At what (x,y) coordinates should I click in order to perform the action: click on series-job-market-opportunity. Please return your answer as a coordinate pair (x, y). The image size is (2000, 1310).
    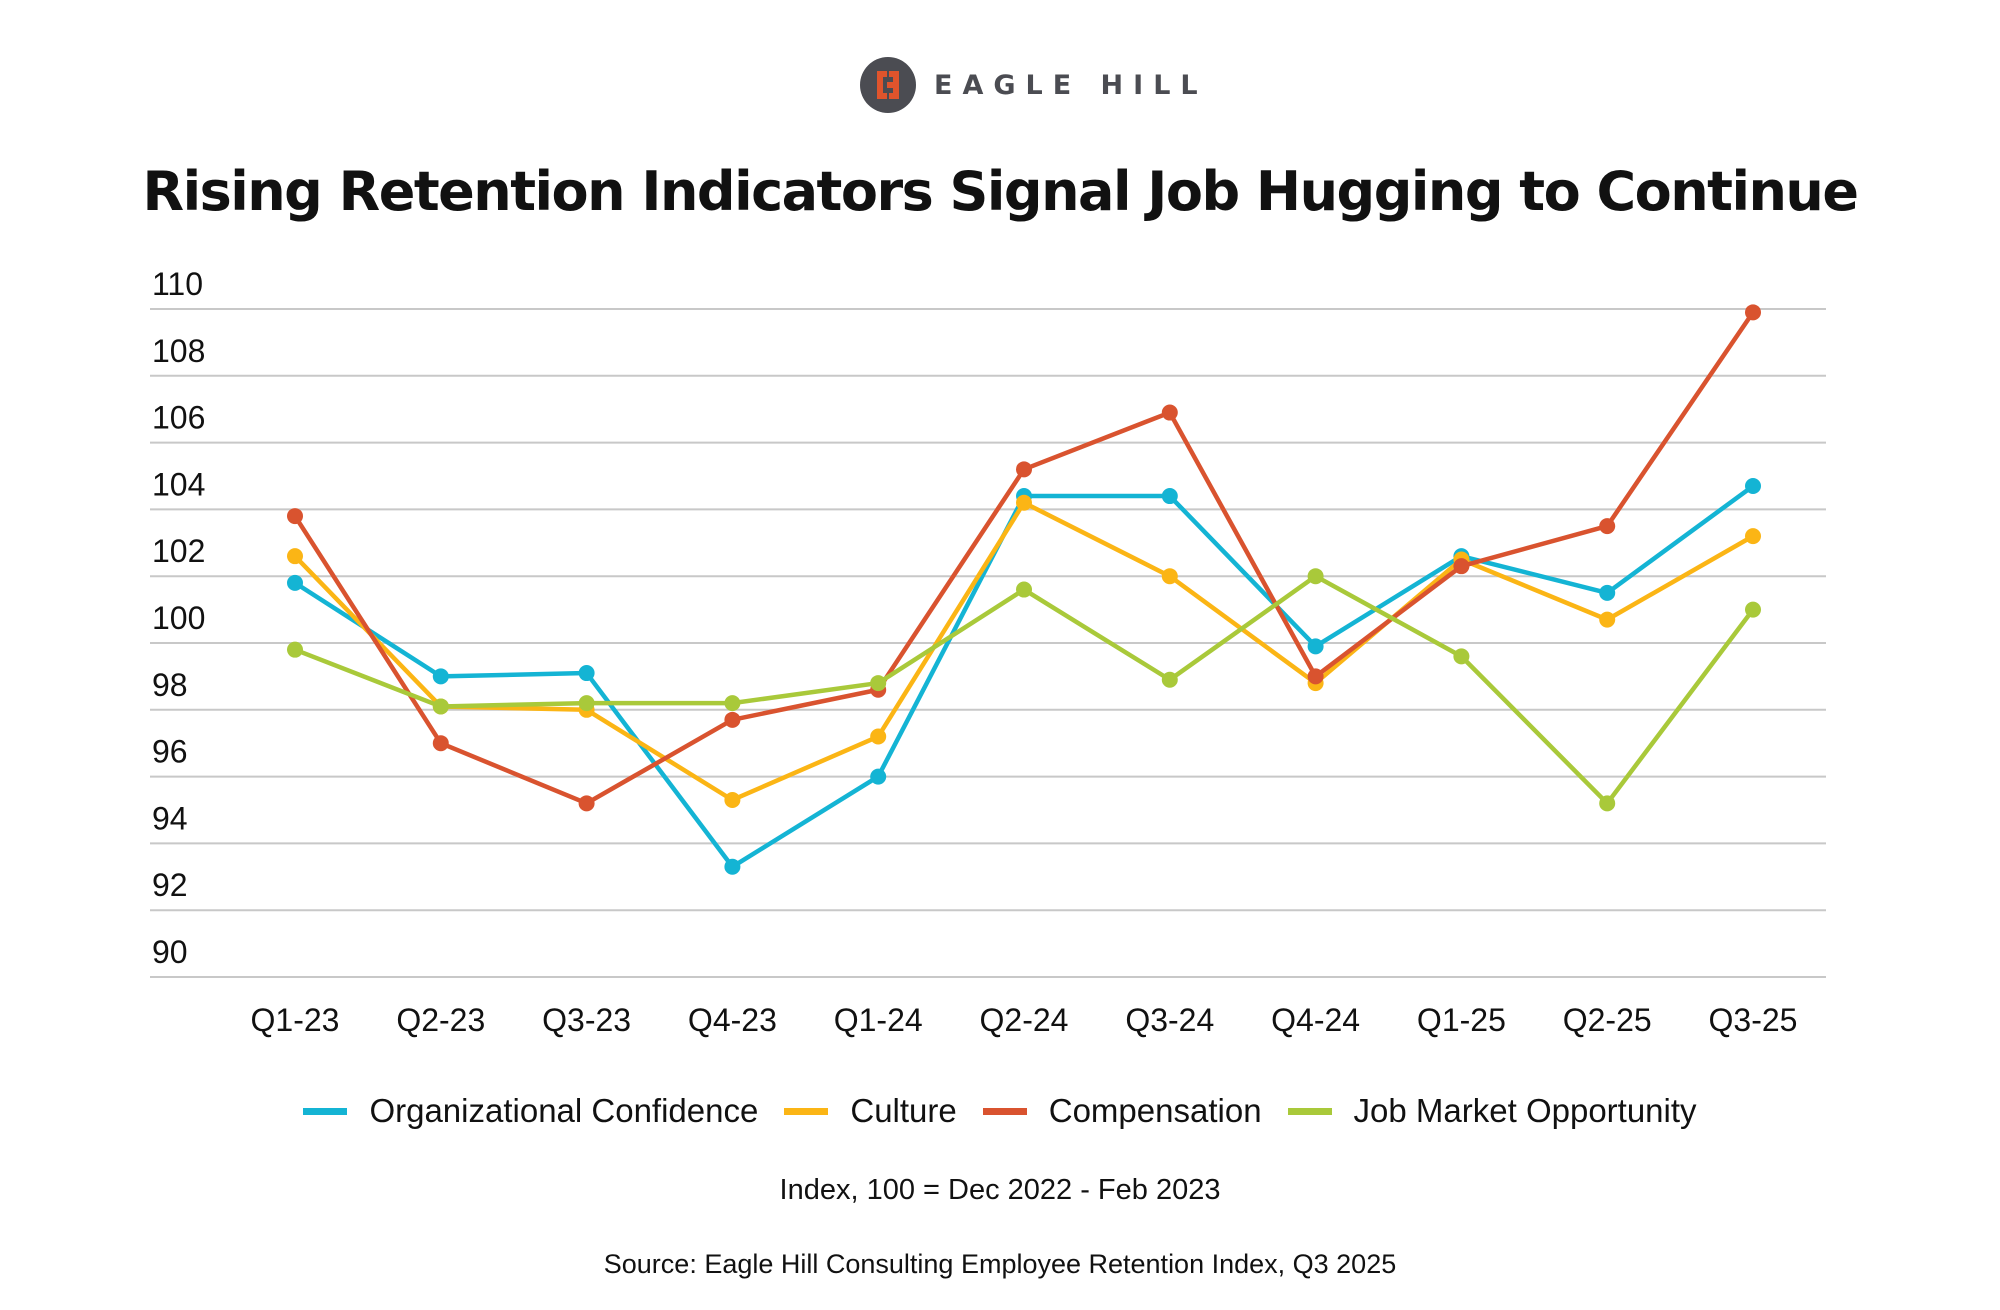
    Looking at the image, I should click on (1024, 690).